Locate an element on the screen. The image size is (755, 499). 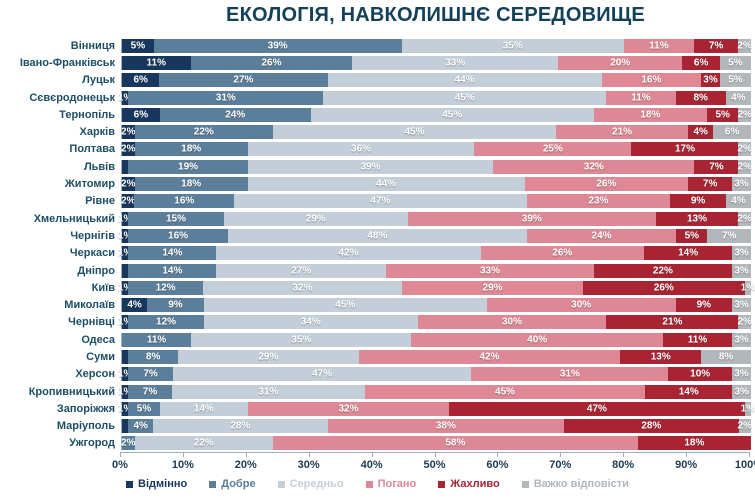
stacked-bar: 1% 12% 34% 30% 21% 2% is located at coordinates (435, 322).